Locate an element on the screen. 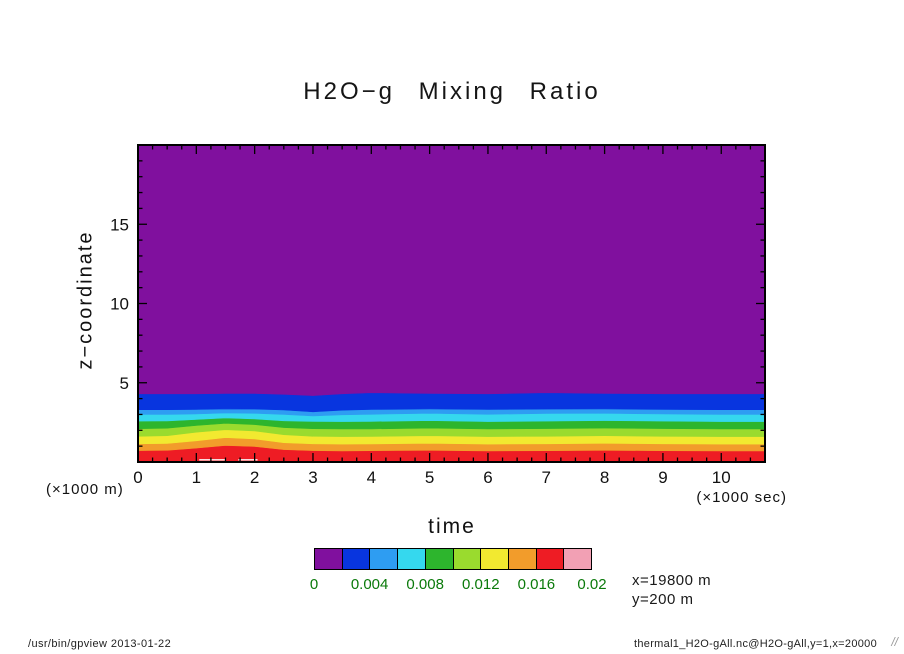  colorbar-labels: 0 0.004 0.008 0.012 0.016 0.02 is located at coordinates (458, 584).